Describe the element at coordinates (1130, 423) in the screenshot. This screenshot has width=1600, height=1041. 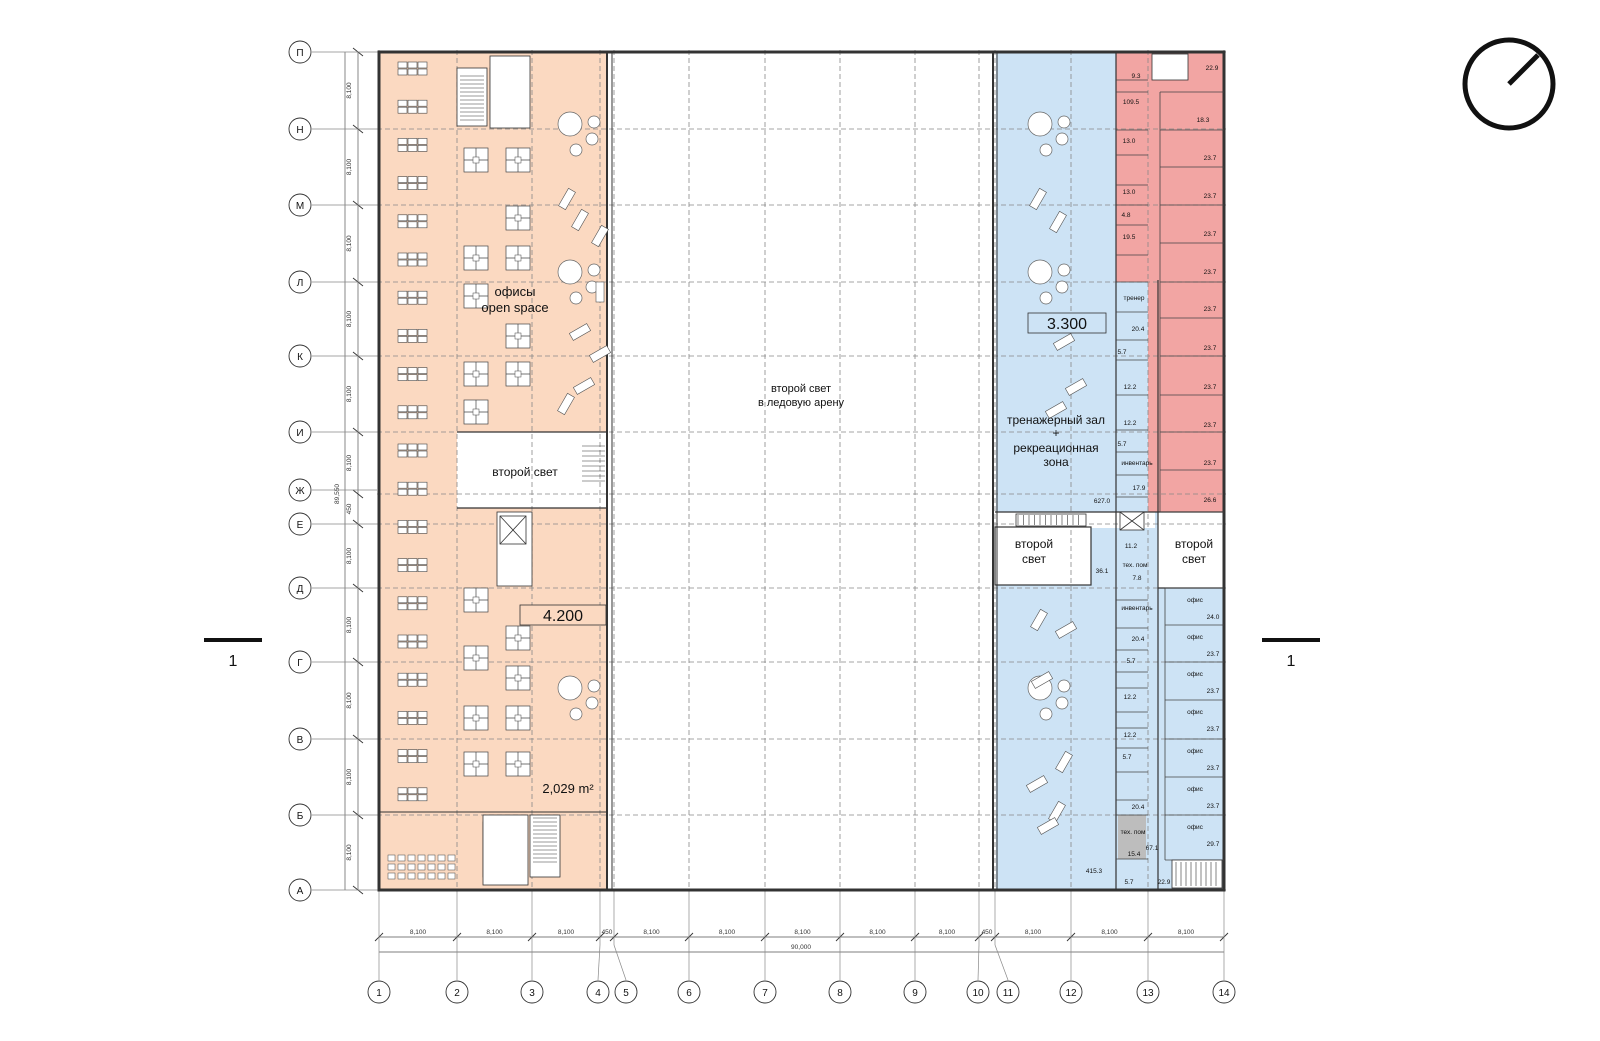
I see `room-12-2b: 12.2` at that location.